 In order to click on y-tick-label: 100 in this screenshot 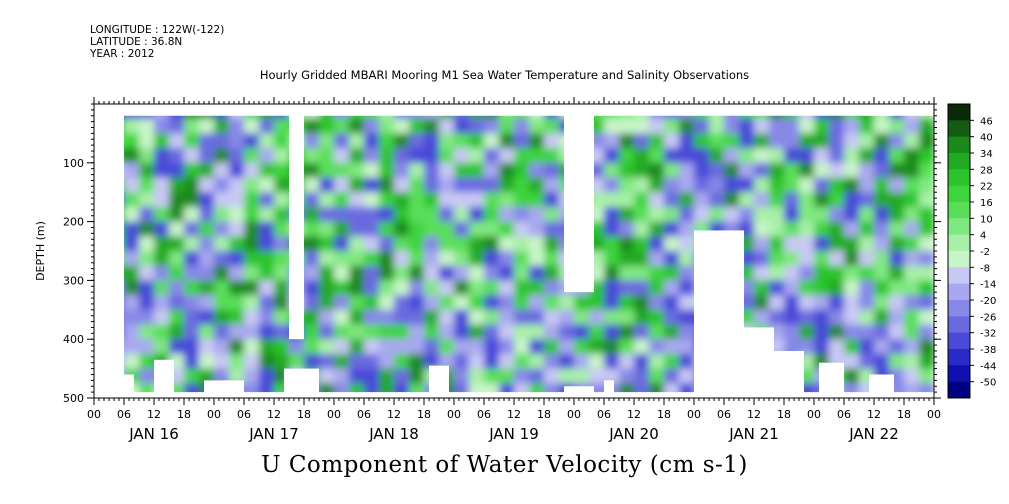, I will do `click(73, 163)`.